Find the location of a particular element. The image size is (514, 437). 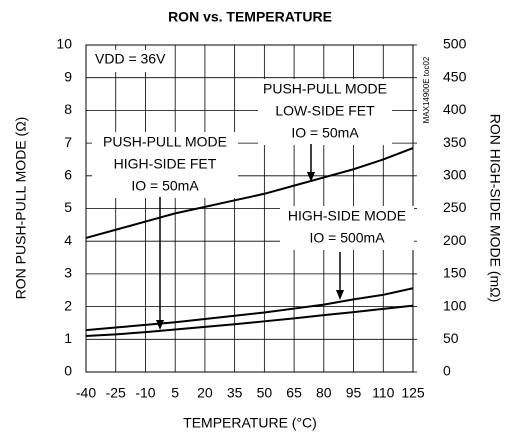

y-tick-label: 4 is located at coordinates (68, 240).